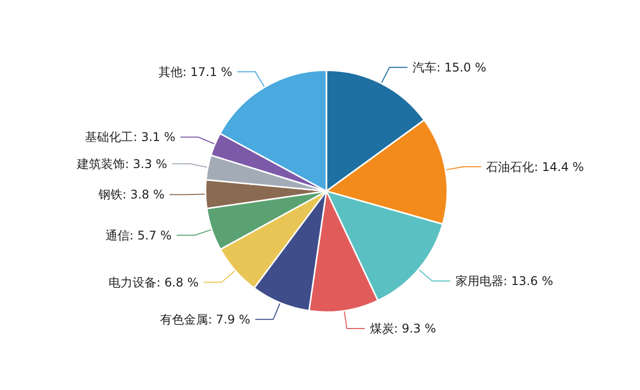 The width and height of the screenshot is (640, 390). Describe the element at coordinates (504, 281) in the screenshot. I see `slice-label: 家用电器: 13.6 %` at that location.